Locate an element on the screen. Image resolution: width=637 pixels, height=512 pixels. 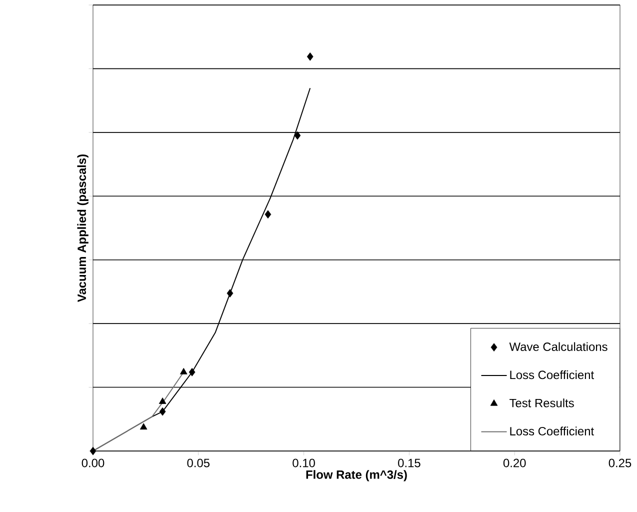
x-tick-label: 0.00 is located at coordinates (93, 463).